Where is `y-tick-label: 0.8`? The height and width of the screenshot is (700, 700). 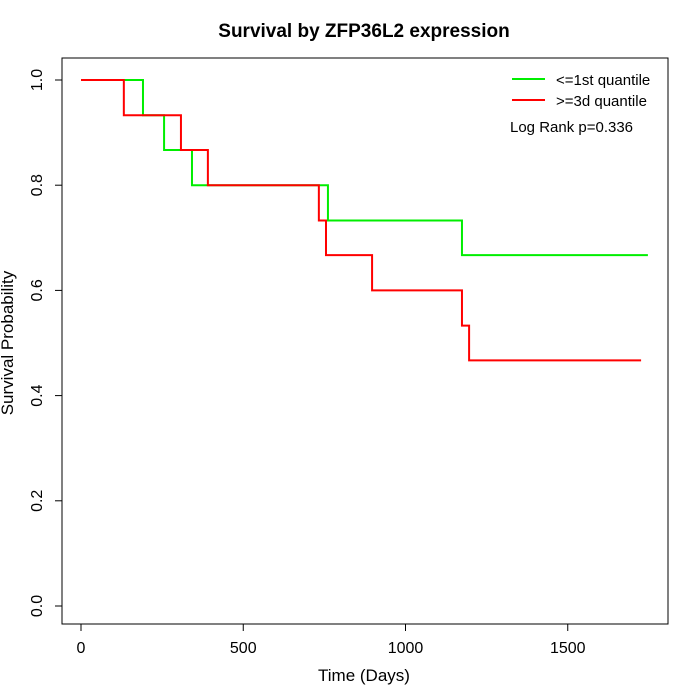 y-tick-label: 0.8 is located at coordinates (37, 185).